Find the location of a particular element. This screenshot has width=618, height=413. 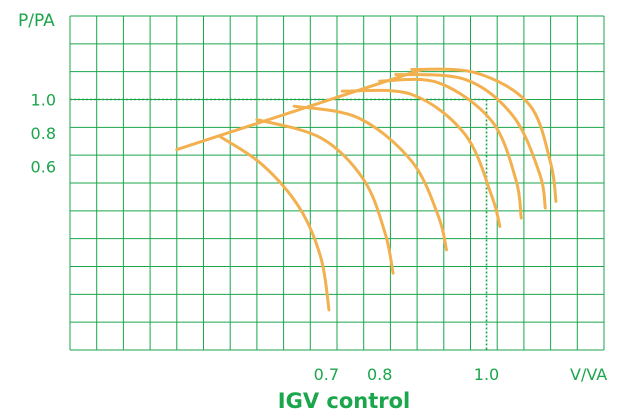

y-axis-label: P/PA is located at coordinates (36, 21).